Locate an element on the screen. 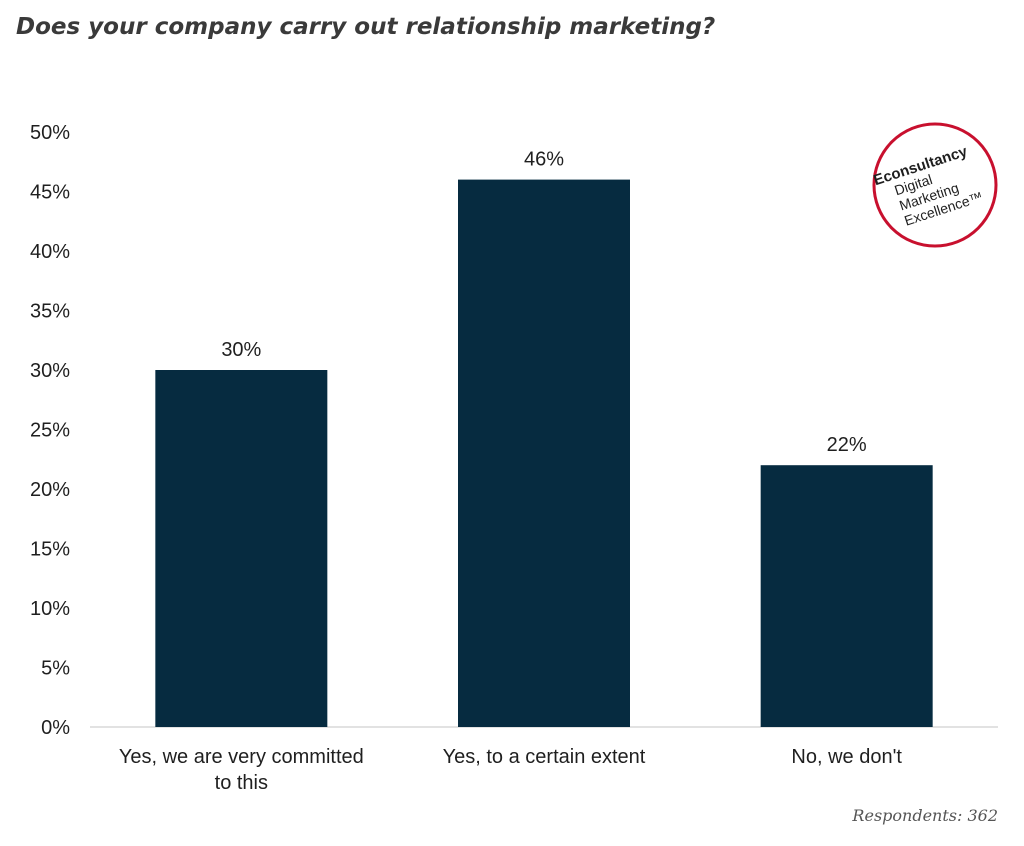 The height and width of the screenshot is (846, 1024). y-tick-label: 20% is located at coordinates (50, 490).